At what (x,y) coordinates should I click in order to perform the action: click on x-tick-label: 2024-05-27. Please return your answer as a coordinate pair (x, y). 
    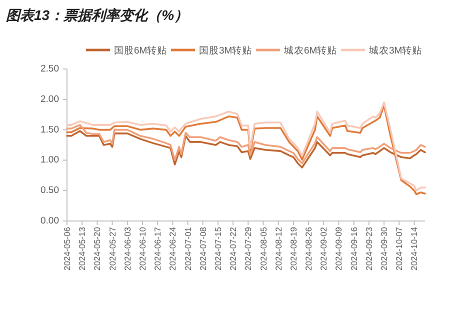
    Looking at the image, I should click on (112, 248).